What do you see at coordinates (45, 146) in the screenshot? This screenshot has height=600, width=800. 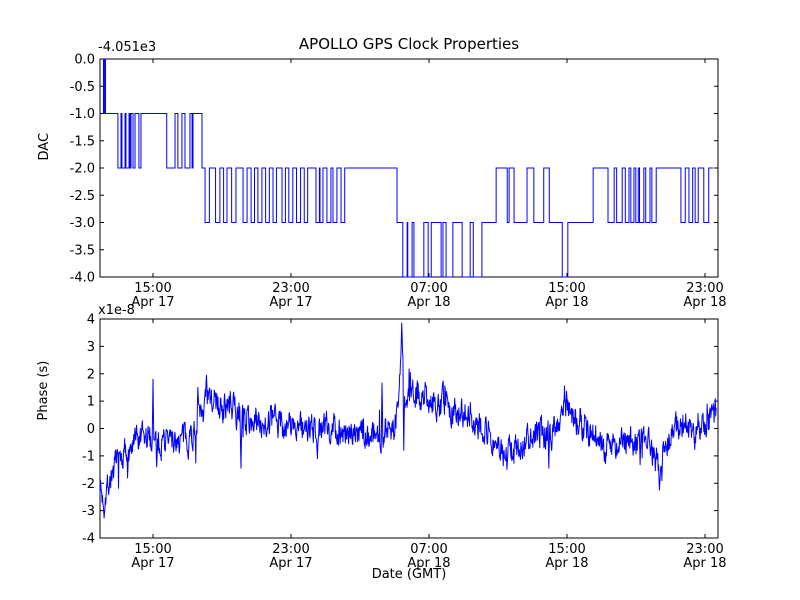 I see `top-y-axis-label: DAC` at bounding box center [45, 146].